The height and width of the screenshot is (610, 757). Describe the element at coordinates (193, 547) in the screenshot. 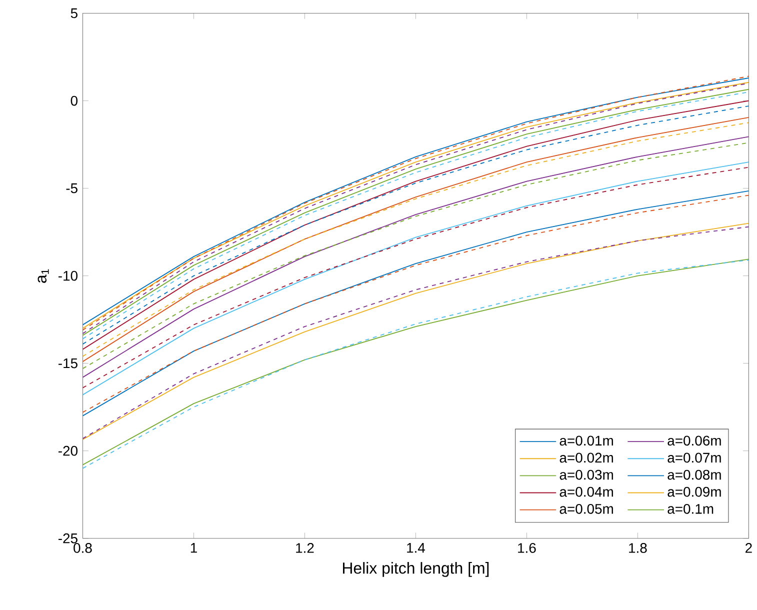

I see `x-tick-label: 1` at that location.